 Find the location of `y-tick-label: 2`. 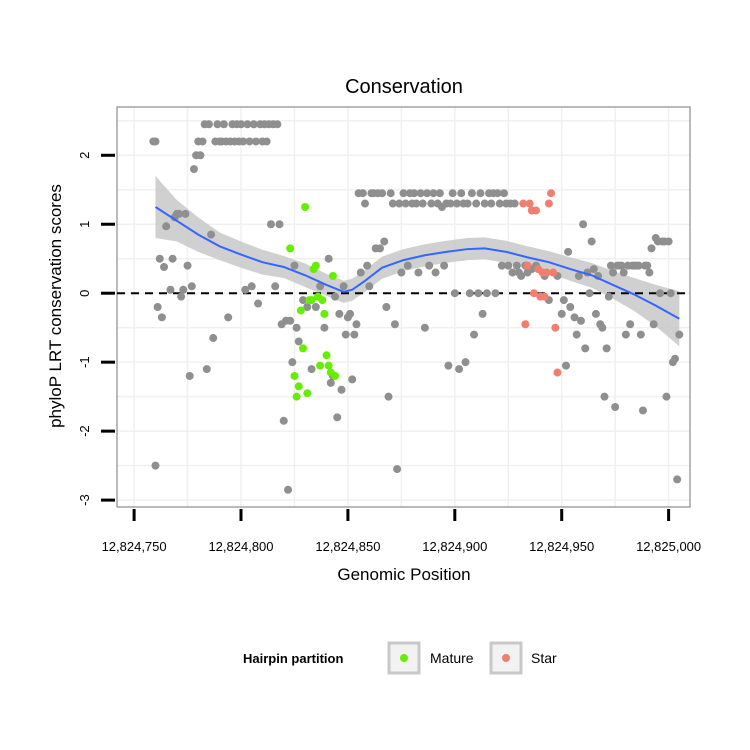

y-tick-label: 2 is located at coordinates (84, 155).